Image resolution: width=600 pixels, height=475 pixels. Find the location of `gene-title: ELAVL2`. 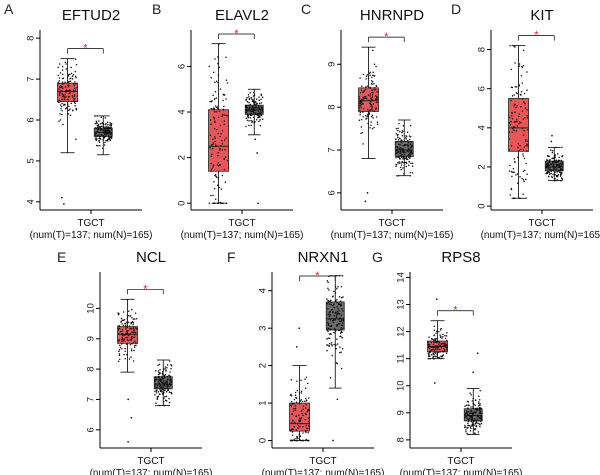

gene-title: ELAVL2 is located at coordinates (242, 15).